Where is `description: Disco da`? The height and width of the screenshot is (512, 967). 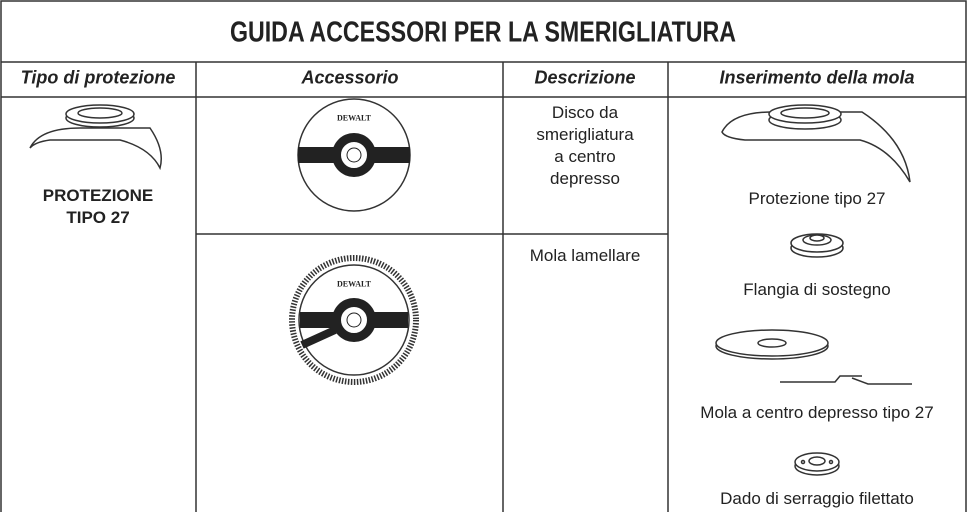
description: Disco da is located at coordinates (585, 112).